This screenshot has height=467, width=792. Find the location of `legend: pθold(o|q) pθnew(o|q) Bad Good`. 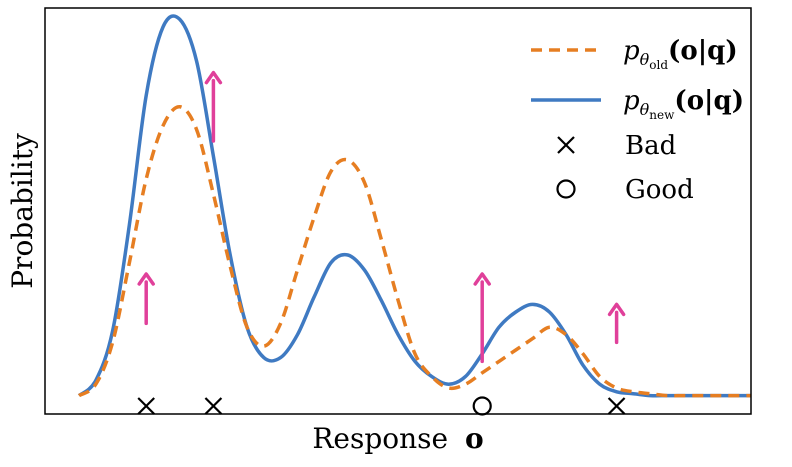

legend: pθold(o|q) pθnew(o|q) Bad Good is located at coordinates (637, 120).